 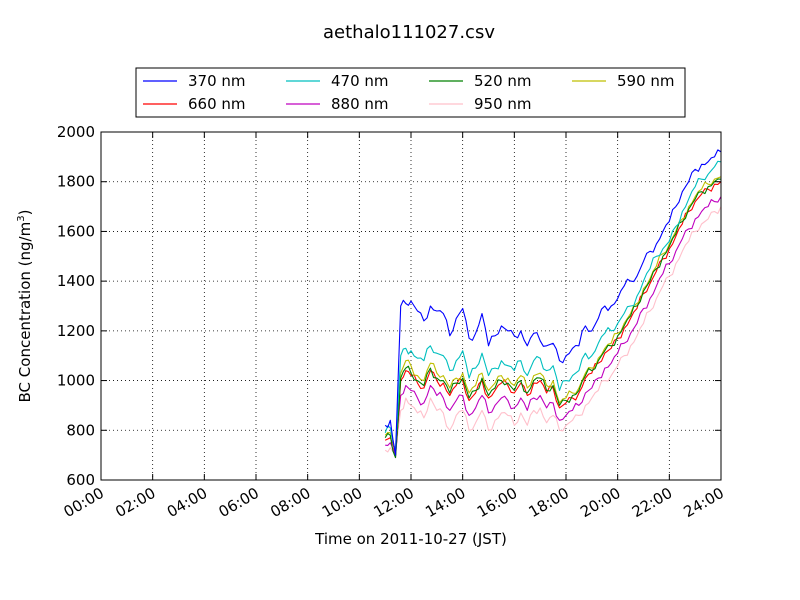 I want to click on y-tick-label: 1600, so click(x=76, y=231).